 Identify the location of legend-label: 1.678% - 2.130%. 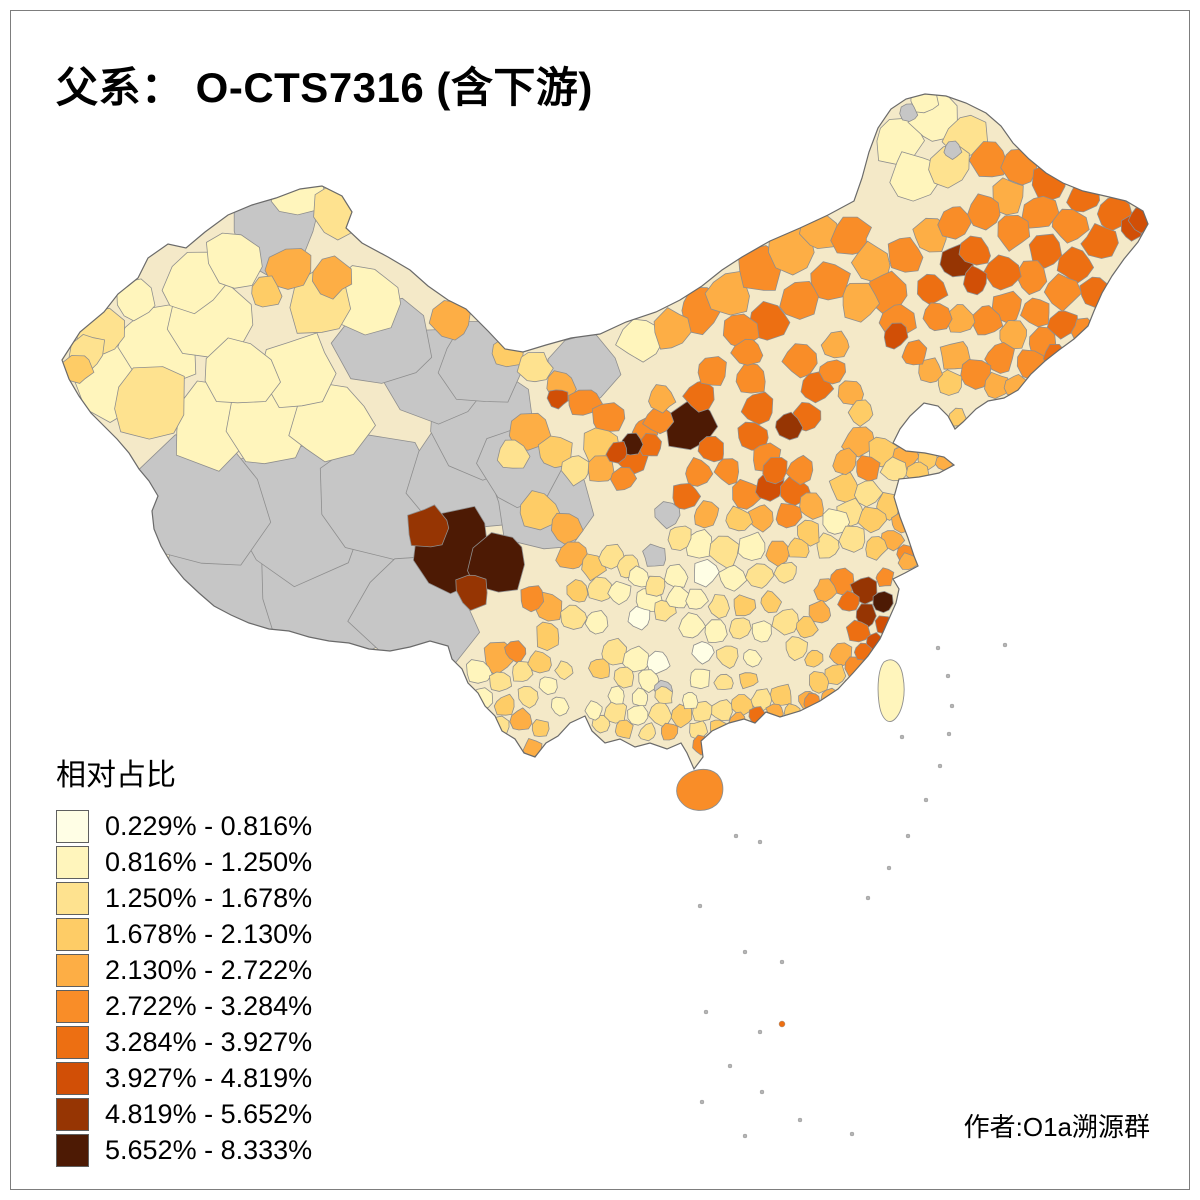
(209, 934).